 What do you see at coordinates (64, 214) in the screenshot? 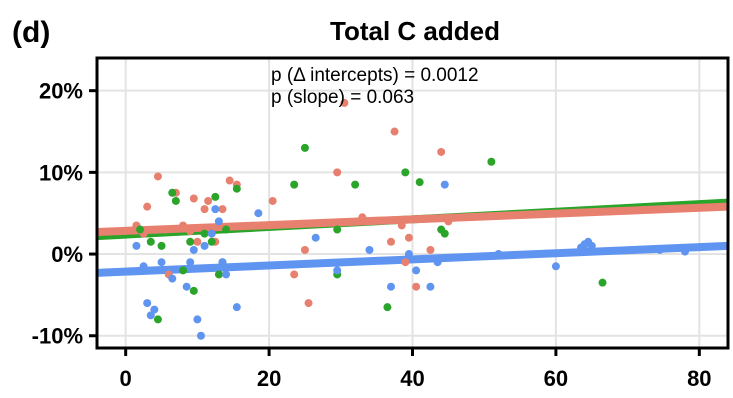
I see `y-axis: -10% 0% 10% 20%` at bounding box center [64, 214].